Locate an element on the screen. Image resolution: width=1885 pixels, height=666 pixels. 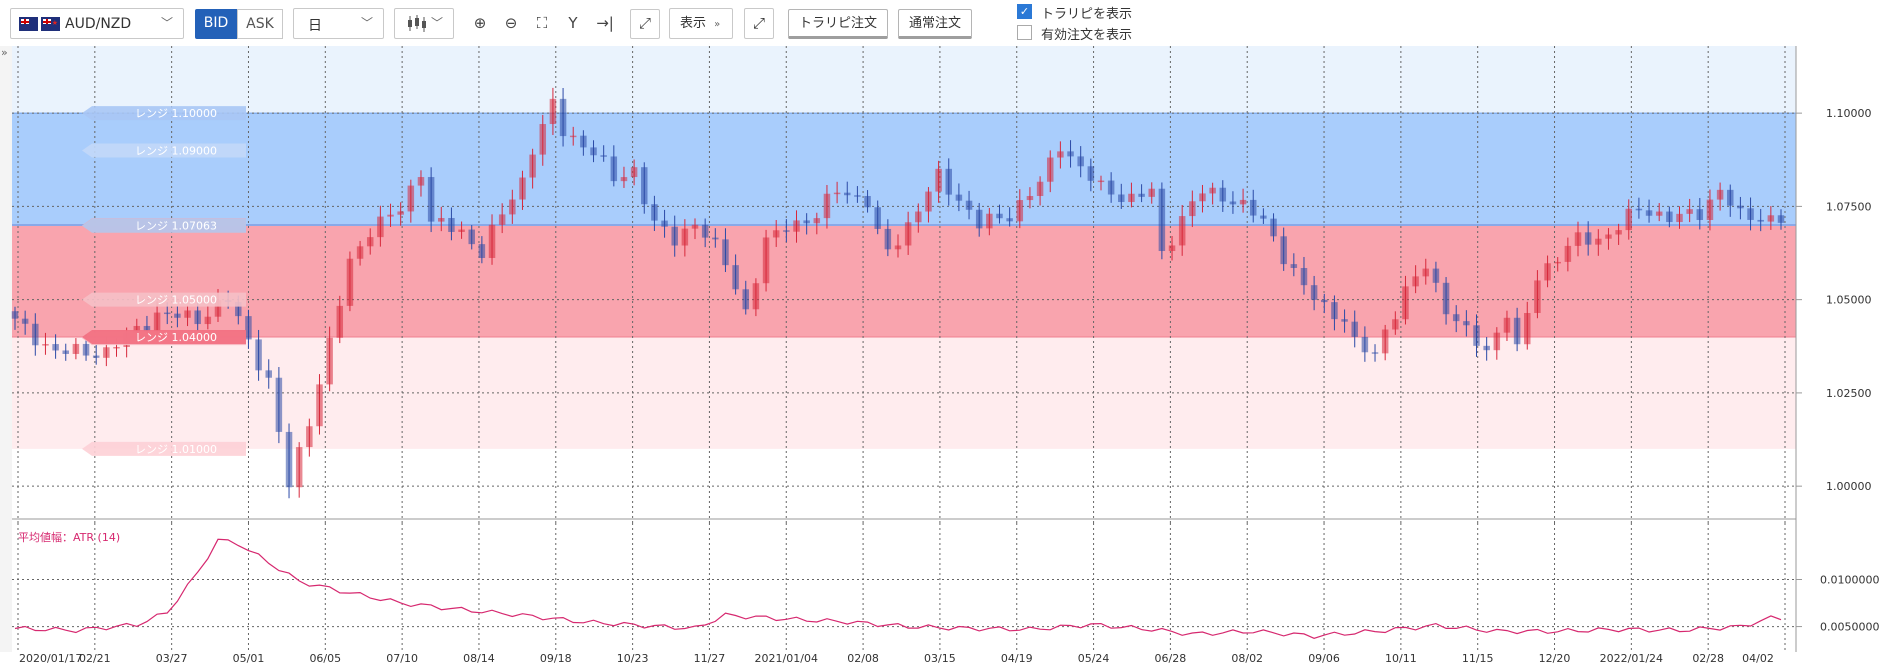
y-tick-label: 0.0050000 is located at coordinates (1850, 627).